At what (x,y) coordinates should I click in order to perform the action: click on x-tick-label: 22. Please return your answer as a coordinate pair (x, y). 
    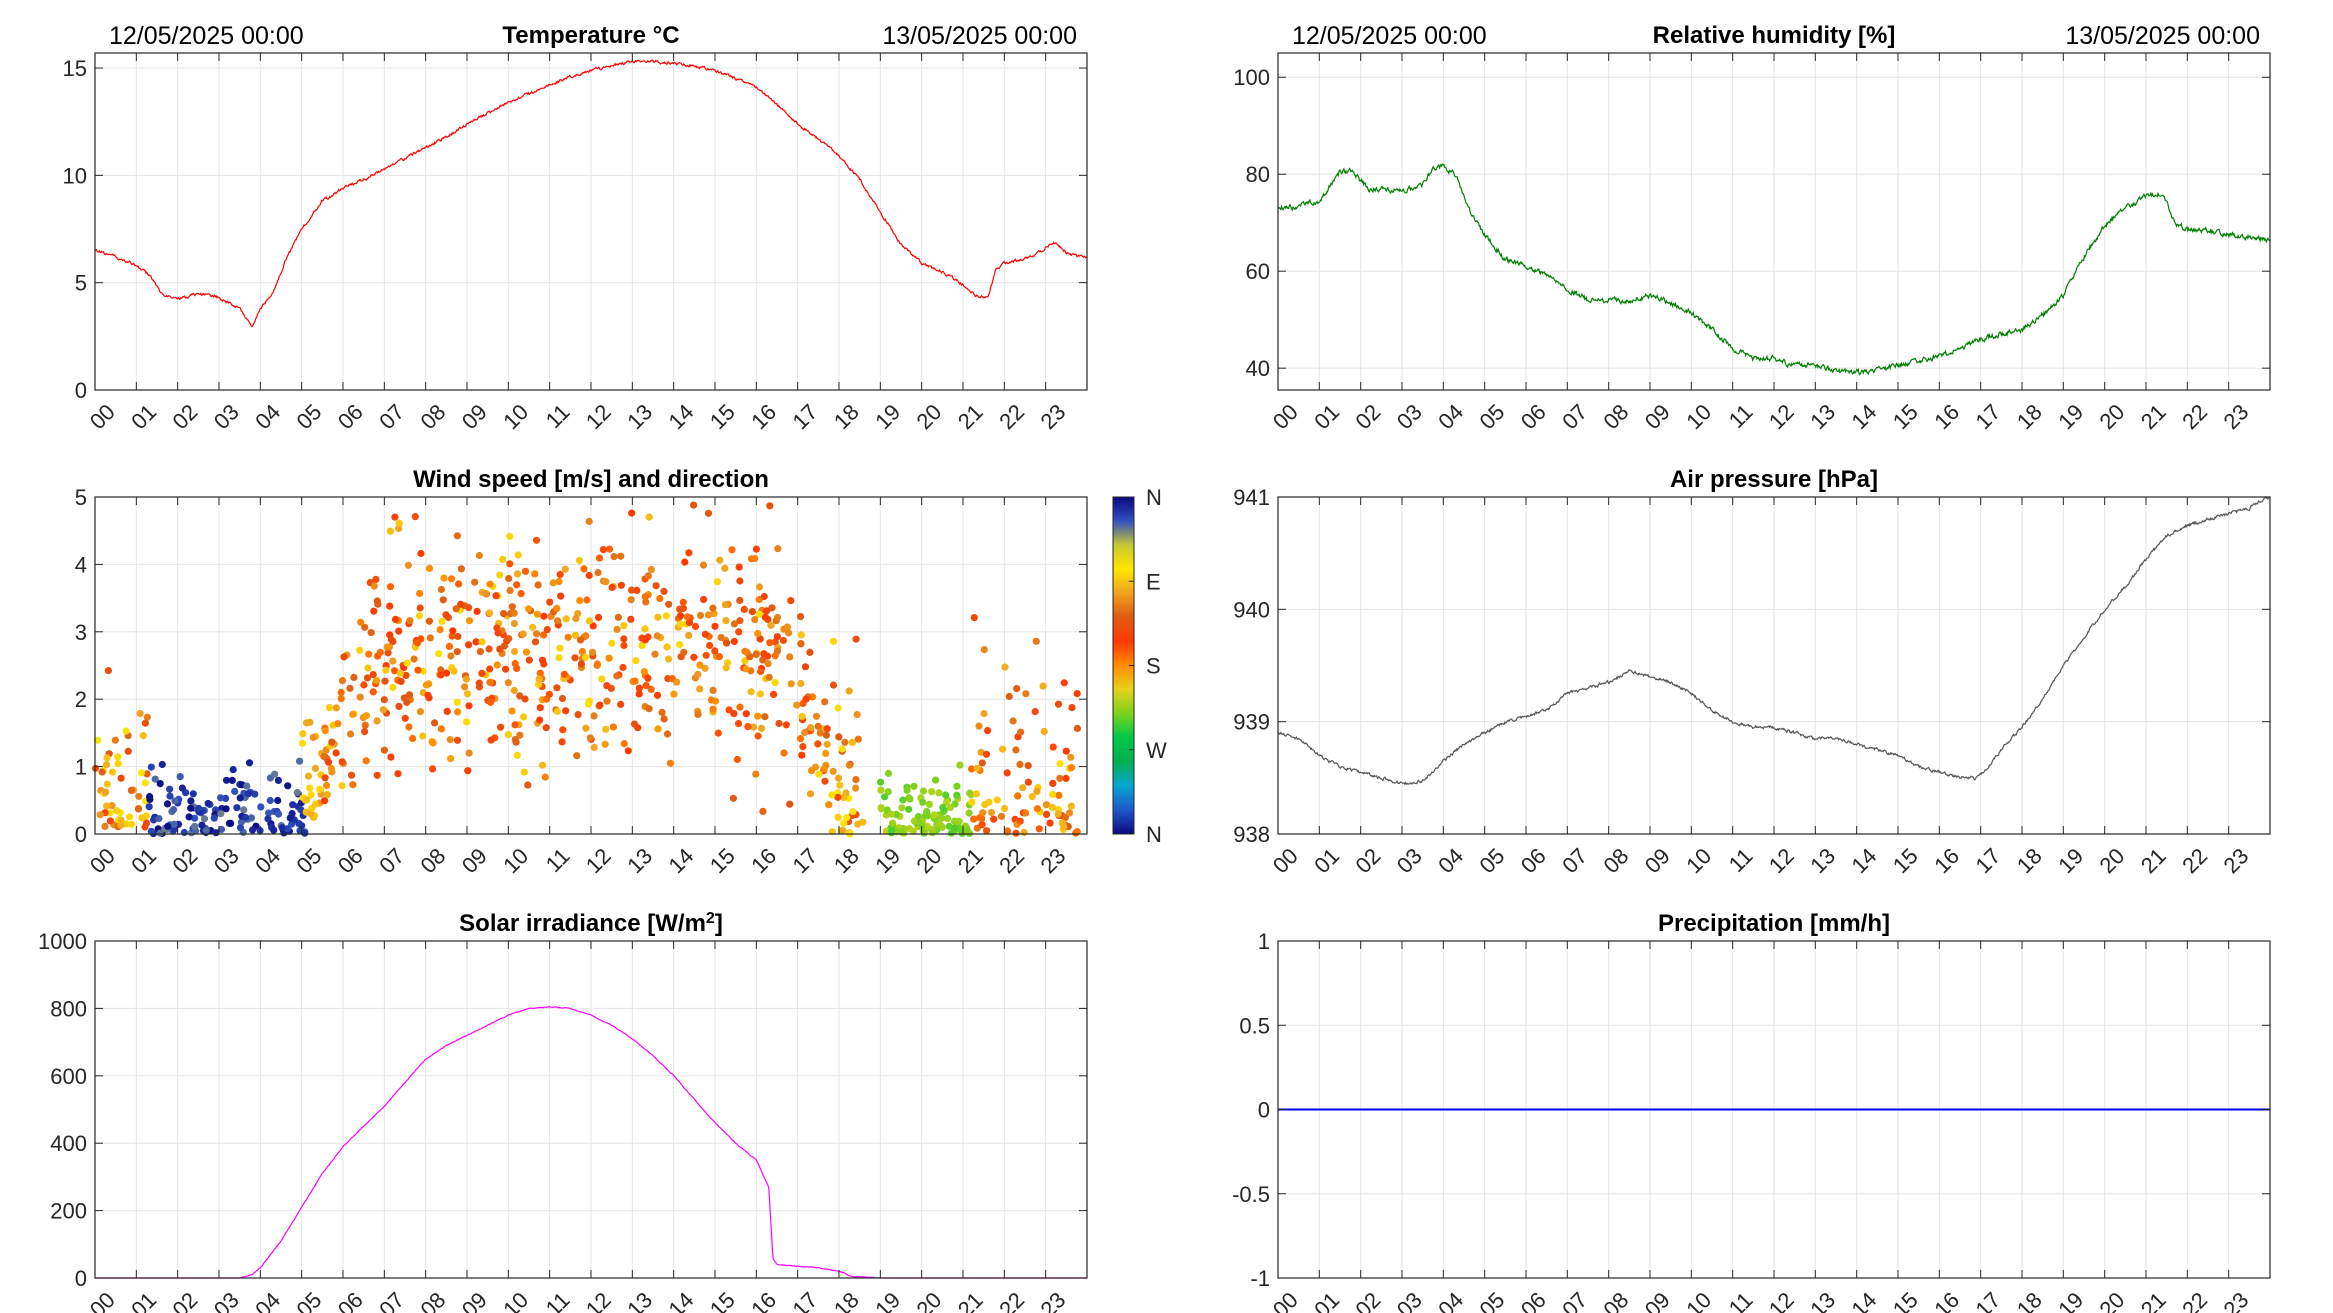
    Looking at the image, I should click on (1011, 1300).